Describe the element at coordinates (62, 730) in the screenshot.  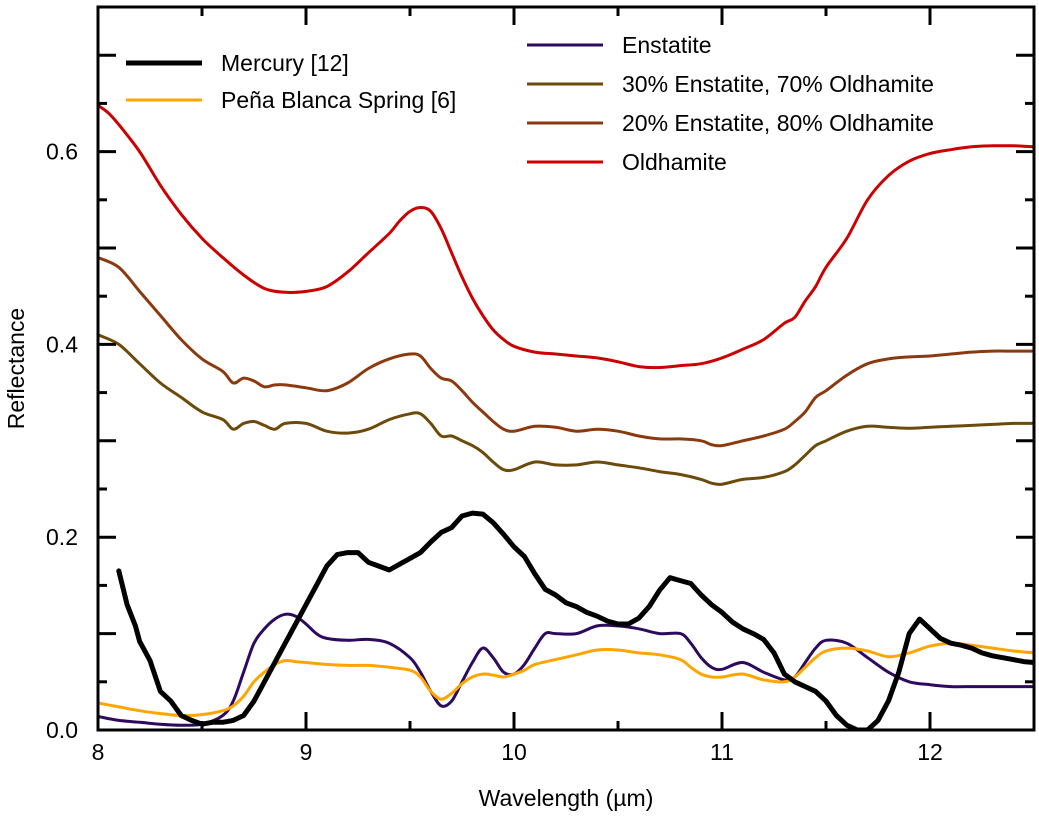
I see `y-tick-label: 0.0` at that location.